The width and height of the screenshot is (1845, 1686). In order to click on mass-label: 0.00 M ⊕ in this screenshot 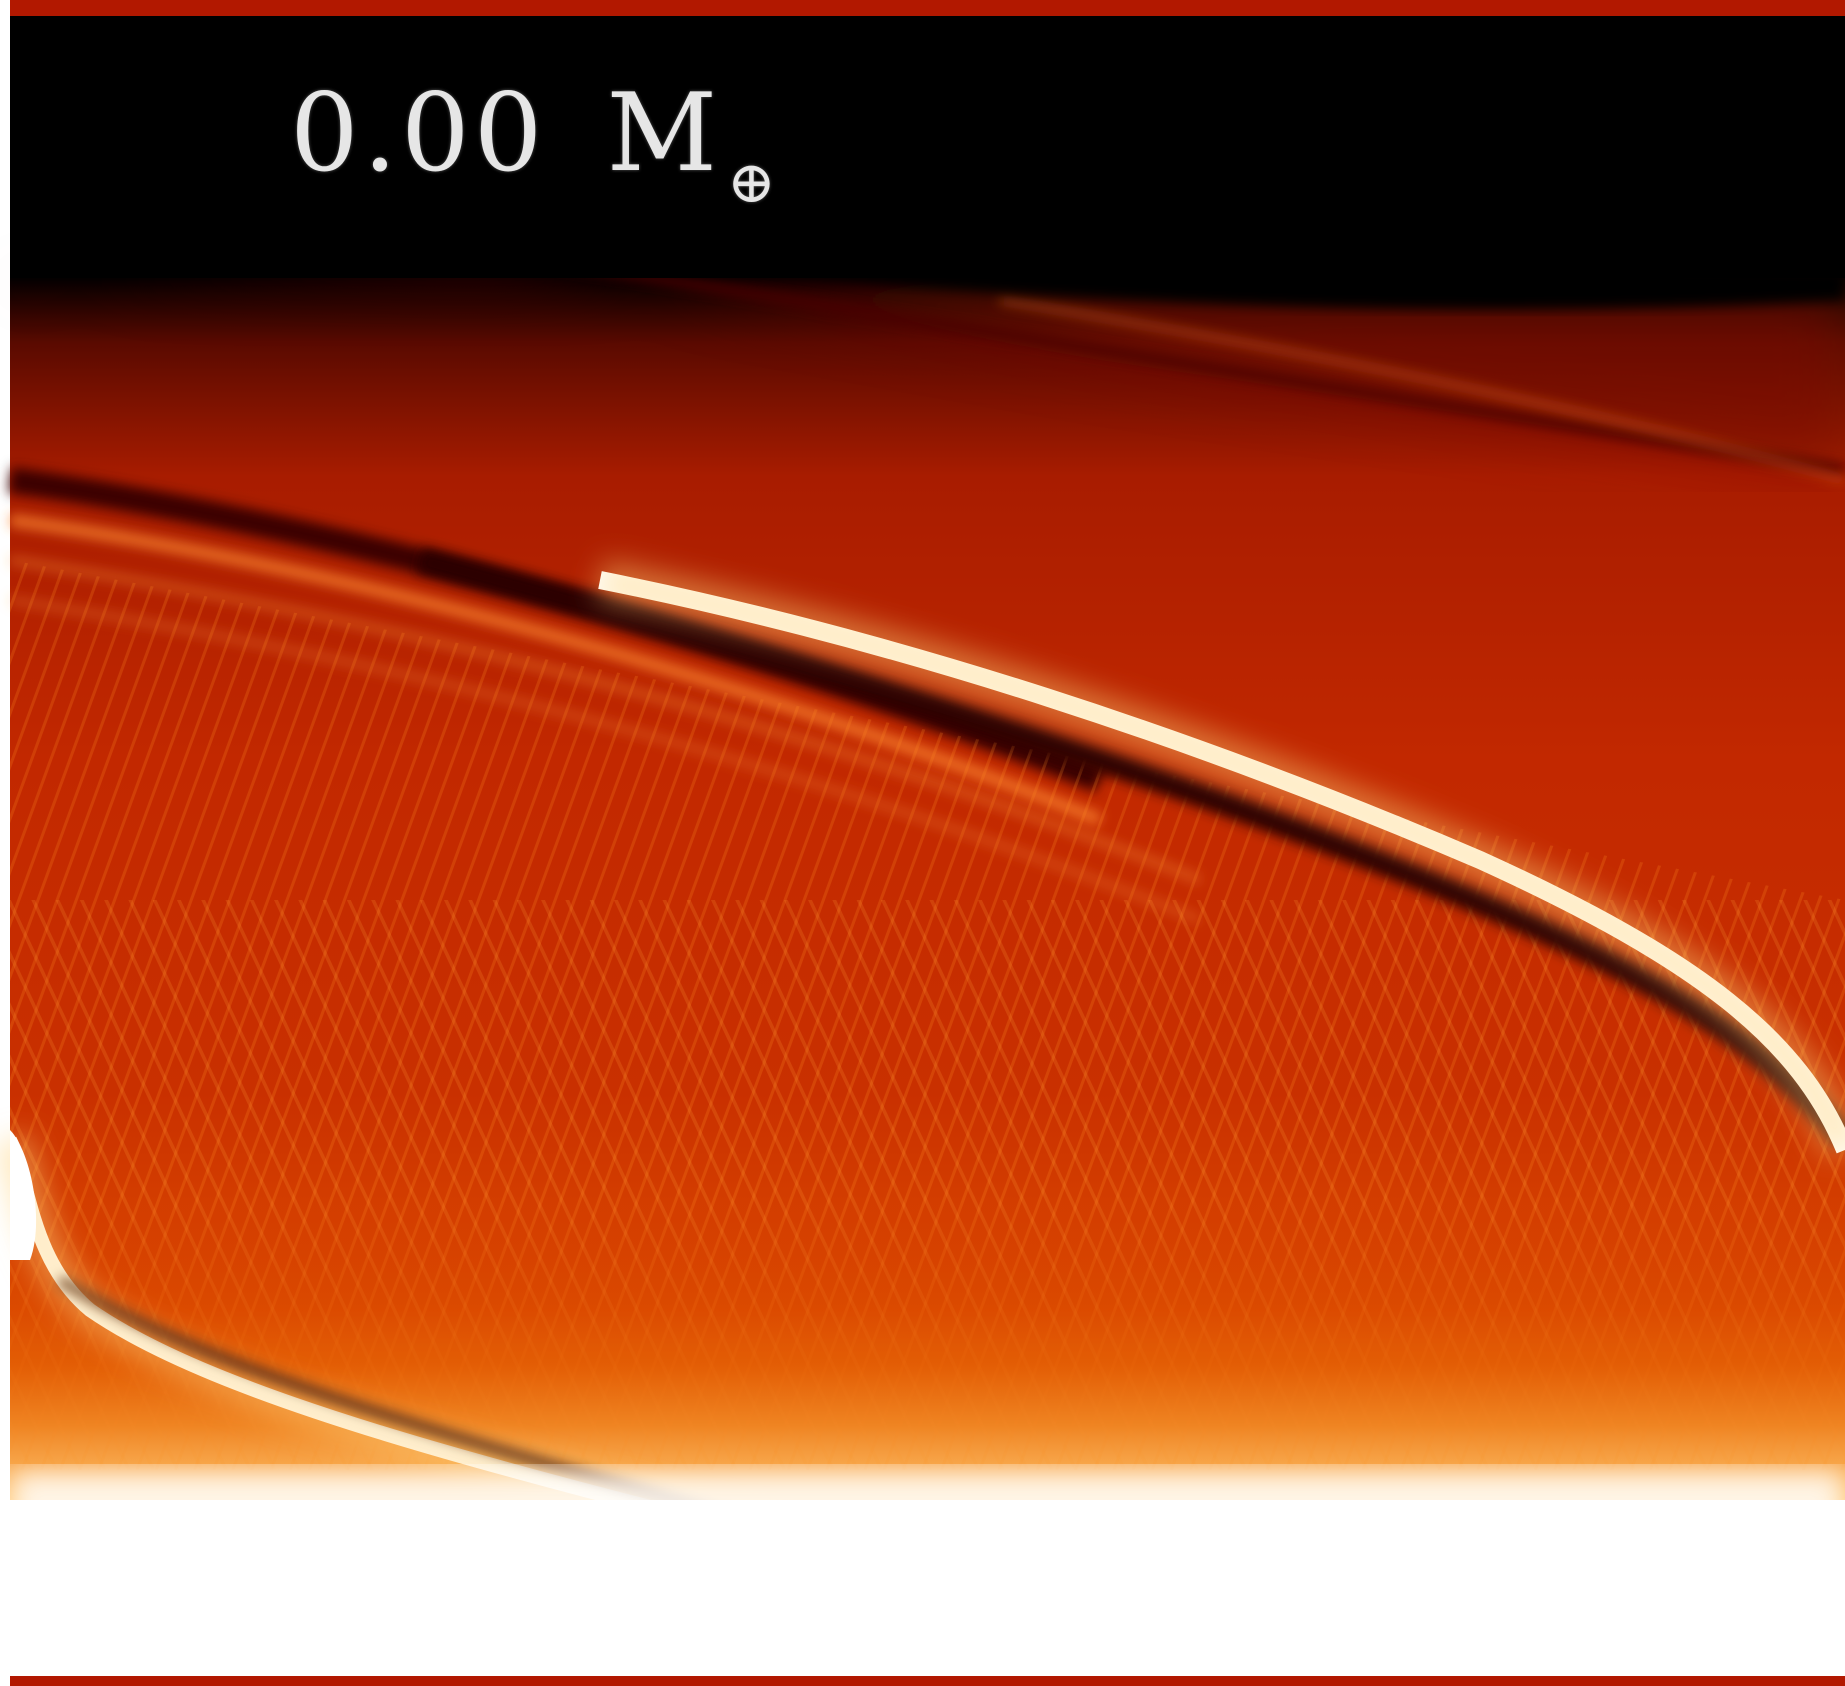, I will do `click(535, 146)`.